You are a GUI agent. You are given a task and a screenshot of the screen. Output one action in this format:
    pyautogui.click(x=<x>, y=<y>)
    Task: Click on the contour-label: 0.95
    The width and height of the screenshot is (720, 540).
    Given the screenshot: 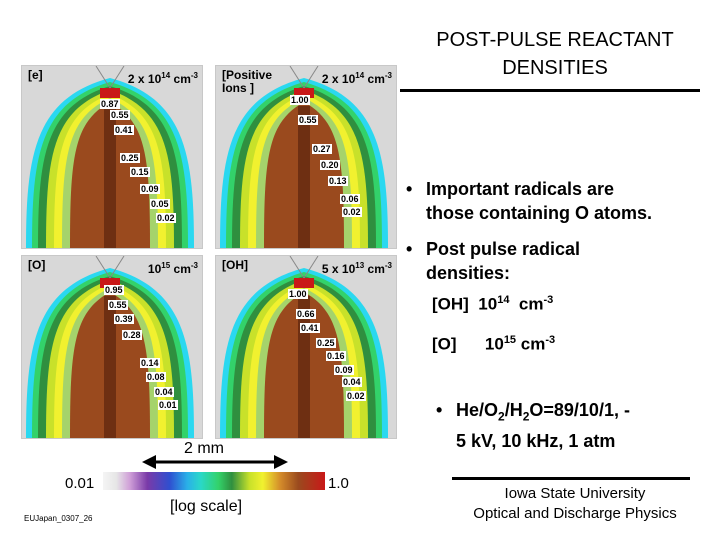 What is the action you would take?
    pyautogui.click(x=114, y=290)
    